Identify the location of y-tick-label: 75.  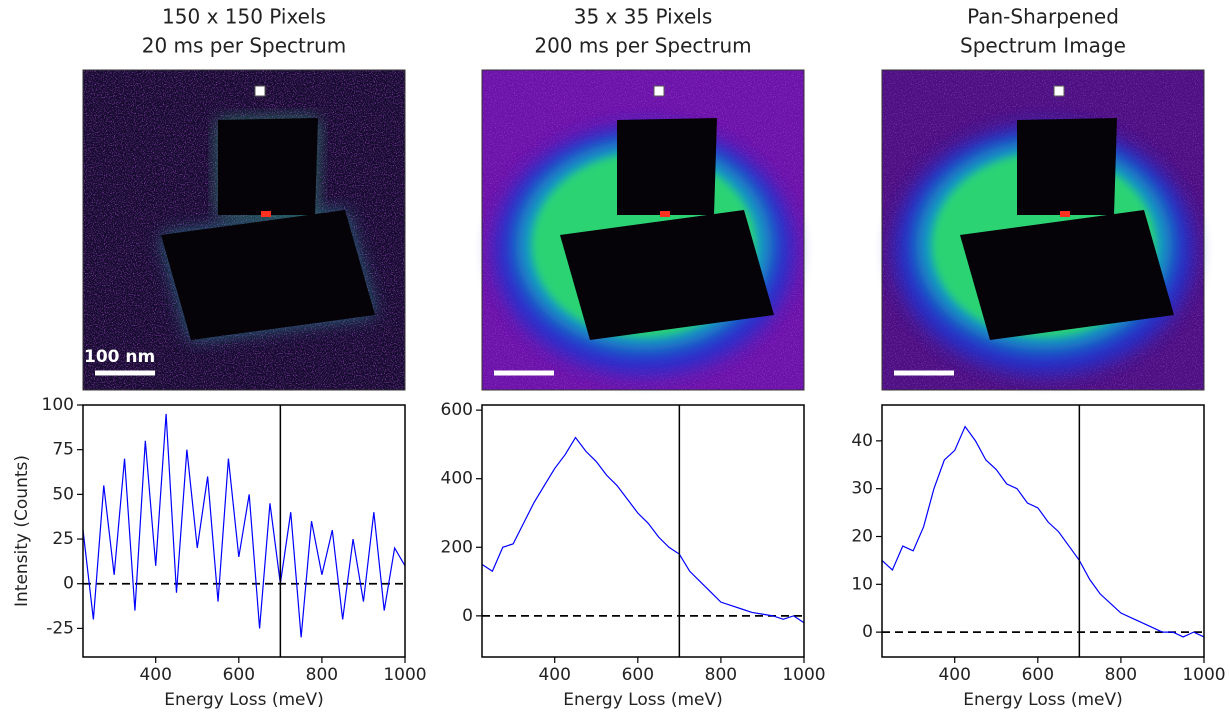
(63, 450).